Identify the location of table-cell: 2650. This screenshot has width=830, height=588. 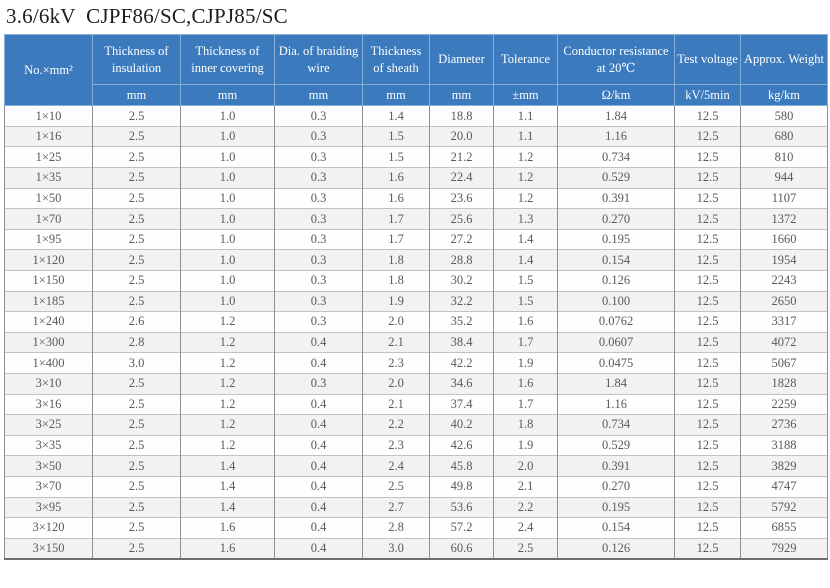
(784, 301).